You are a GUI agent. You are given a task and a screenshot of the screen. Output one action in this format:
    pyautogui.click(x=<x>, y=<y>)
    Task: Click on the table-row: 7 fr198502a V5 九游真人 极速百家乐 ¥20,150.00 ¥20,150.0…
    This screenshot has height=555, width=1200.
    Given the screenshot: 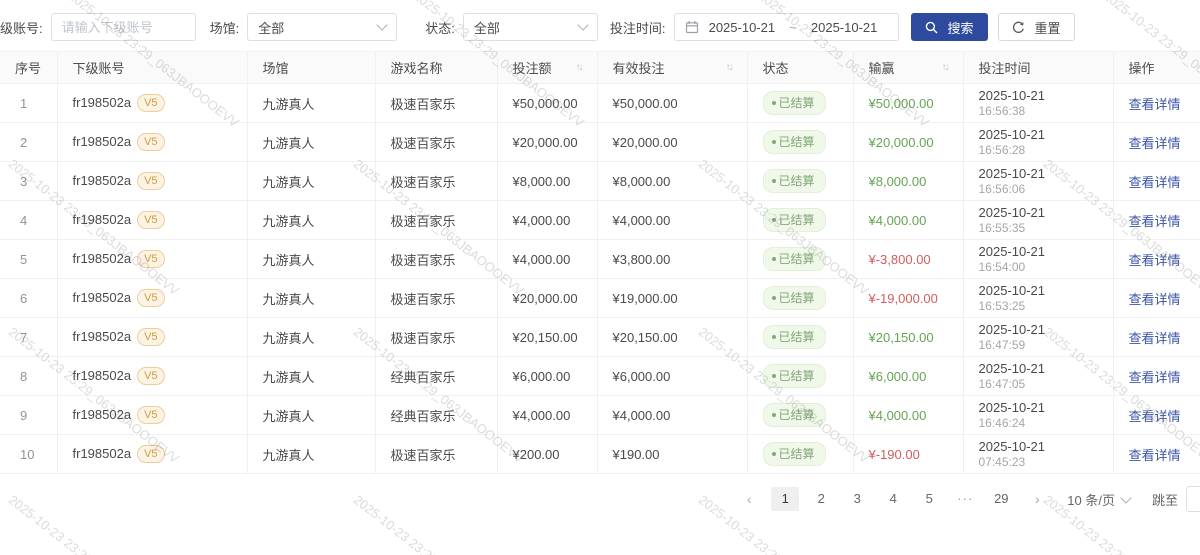 What is the action you would take?
    pyautogui.click(x=600, y=337)
    